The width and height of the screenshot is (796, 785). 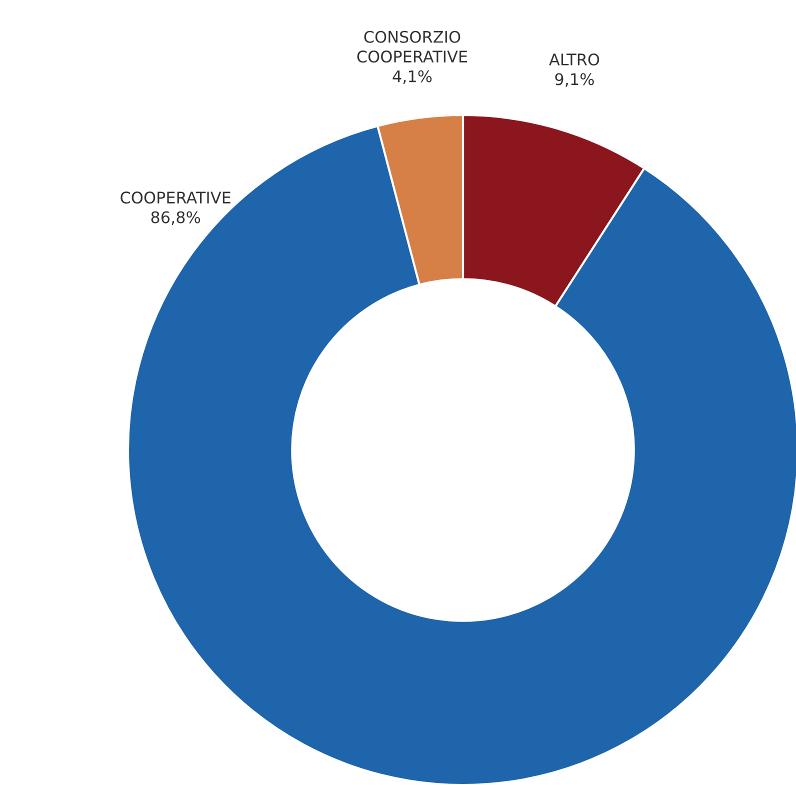 I want to click on slice-label: CONSORZIO COOPERATIVE, so click(x=412, y=46).